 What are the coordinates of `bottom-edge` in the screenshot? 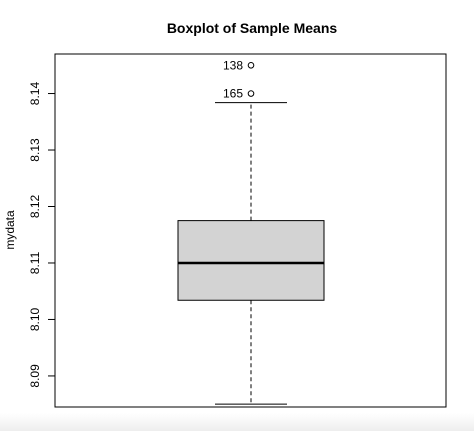 It's located at (237, 422).